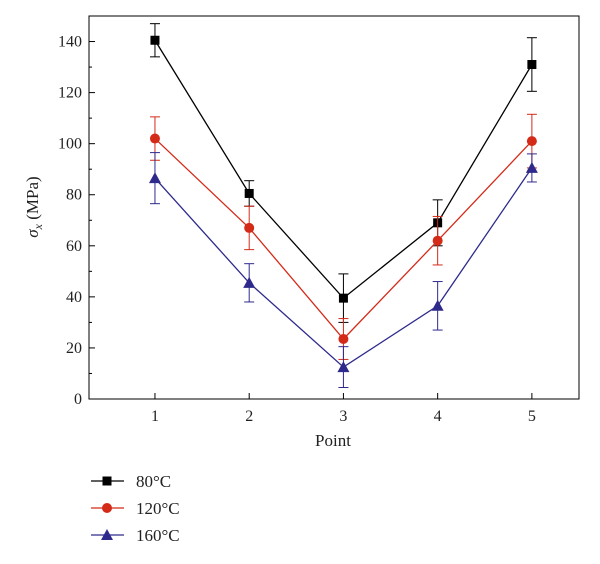 This screenshot has height=564, width=600. I want to click on x-axis-label: Point, so click(333, 440).